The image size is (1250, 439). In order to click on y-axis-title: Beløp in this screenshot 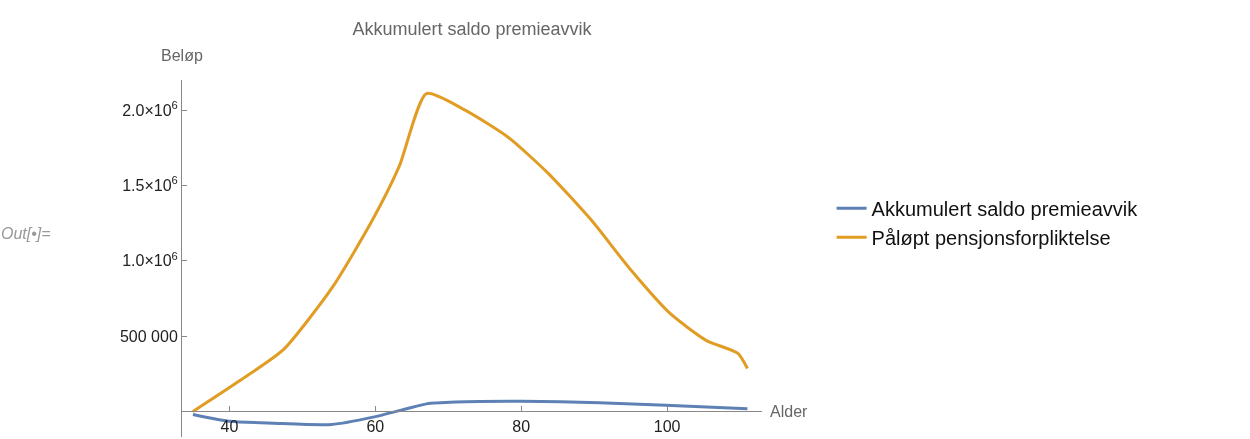, I will do `click(182, 55)`.